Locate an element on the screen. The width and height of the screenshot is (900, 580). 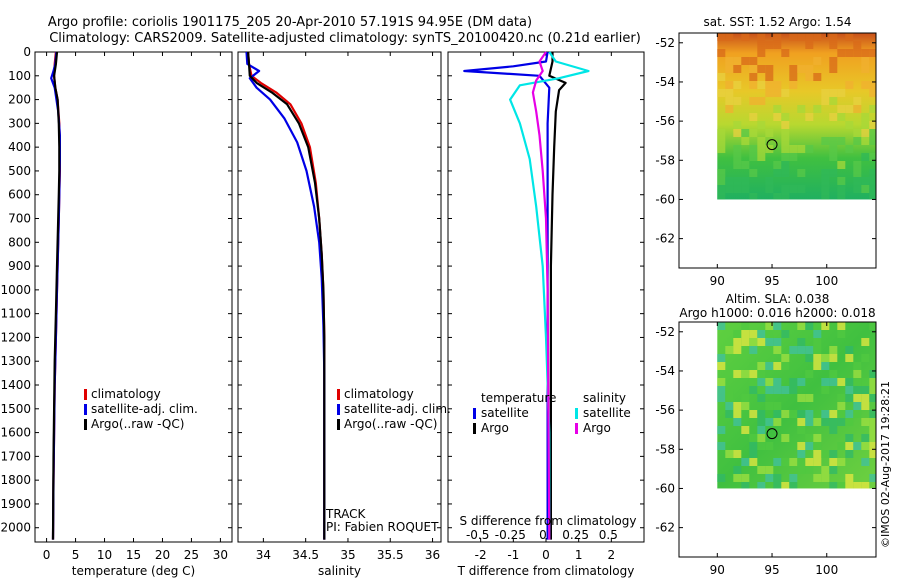
s-tick-label: 0.5 is located at coordinates (608, 535).